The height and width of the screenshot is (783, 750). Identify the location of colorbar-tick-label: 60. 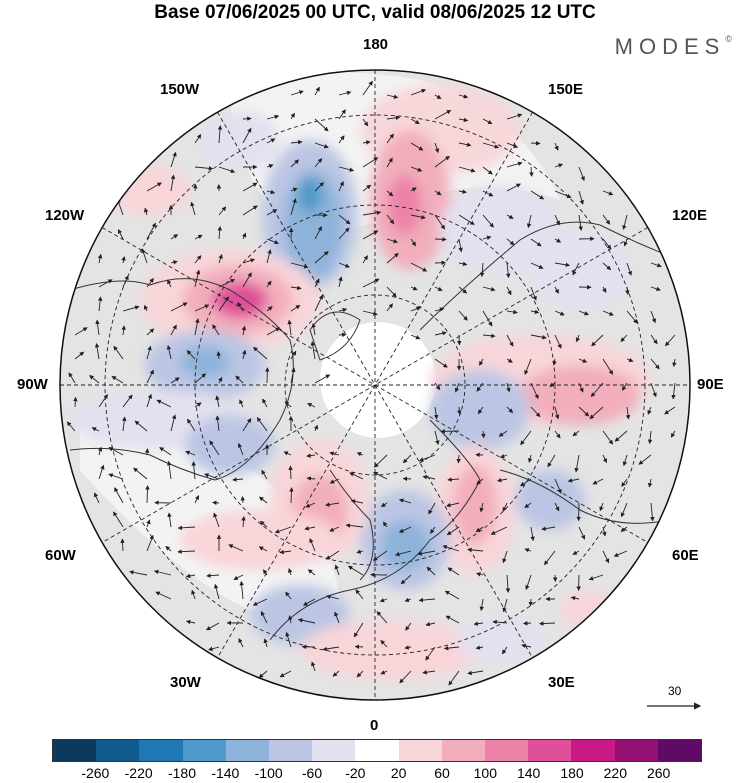
(442, 773).